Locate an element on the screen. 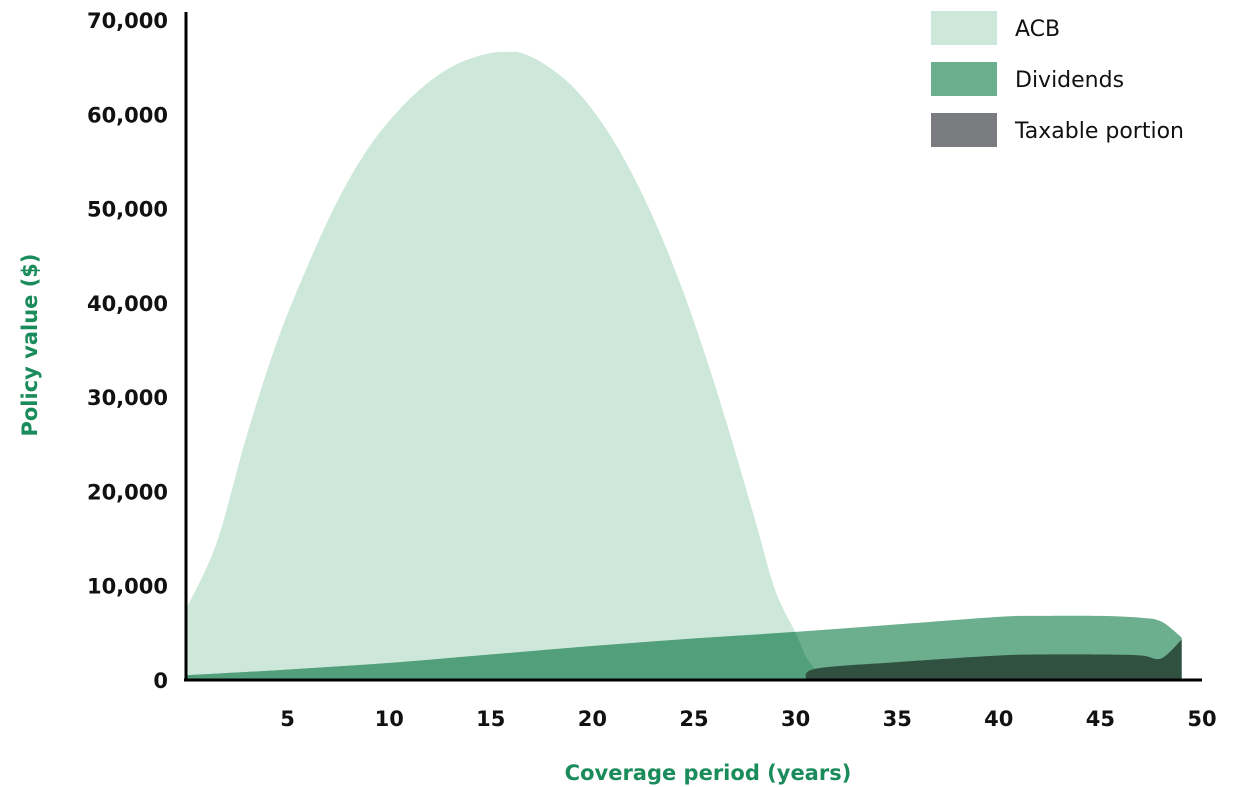 This screenshot has height=787, width=1253. series-area-taxable-portion is located at coordinates (993, 659).